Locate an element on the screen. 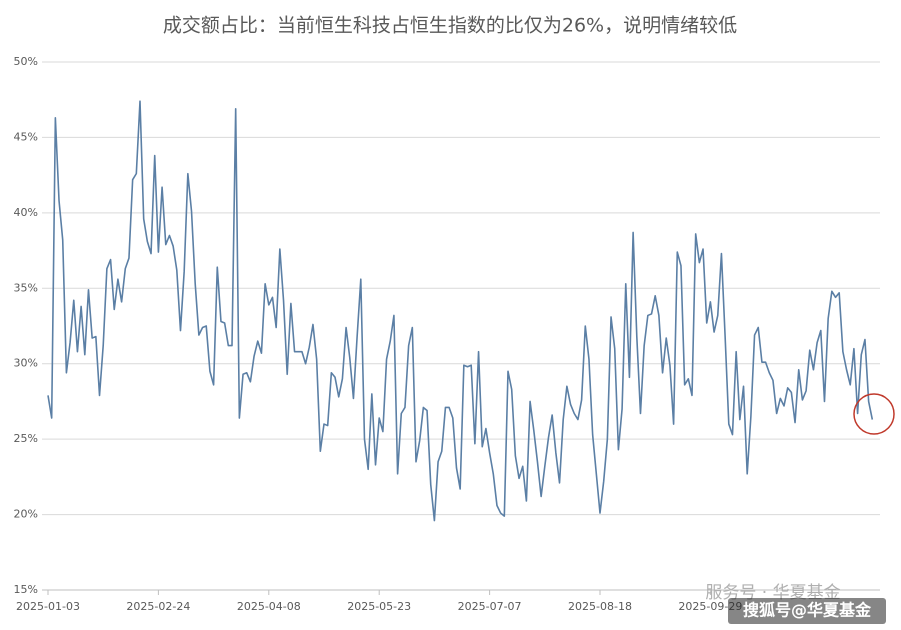 The height and width of the screenshot is (630, 901). x-tick-label: 2025-05-23 is located at coordinates (379, 606).